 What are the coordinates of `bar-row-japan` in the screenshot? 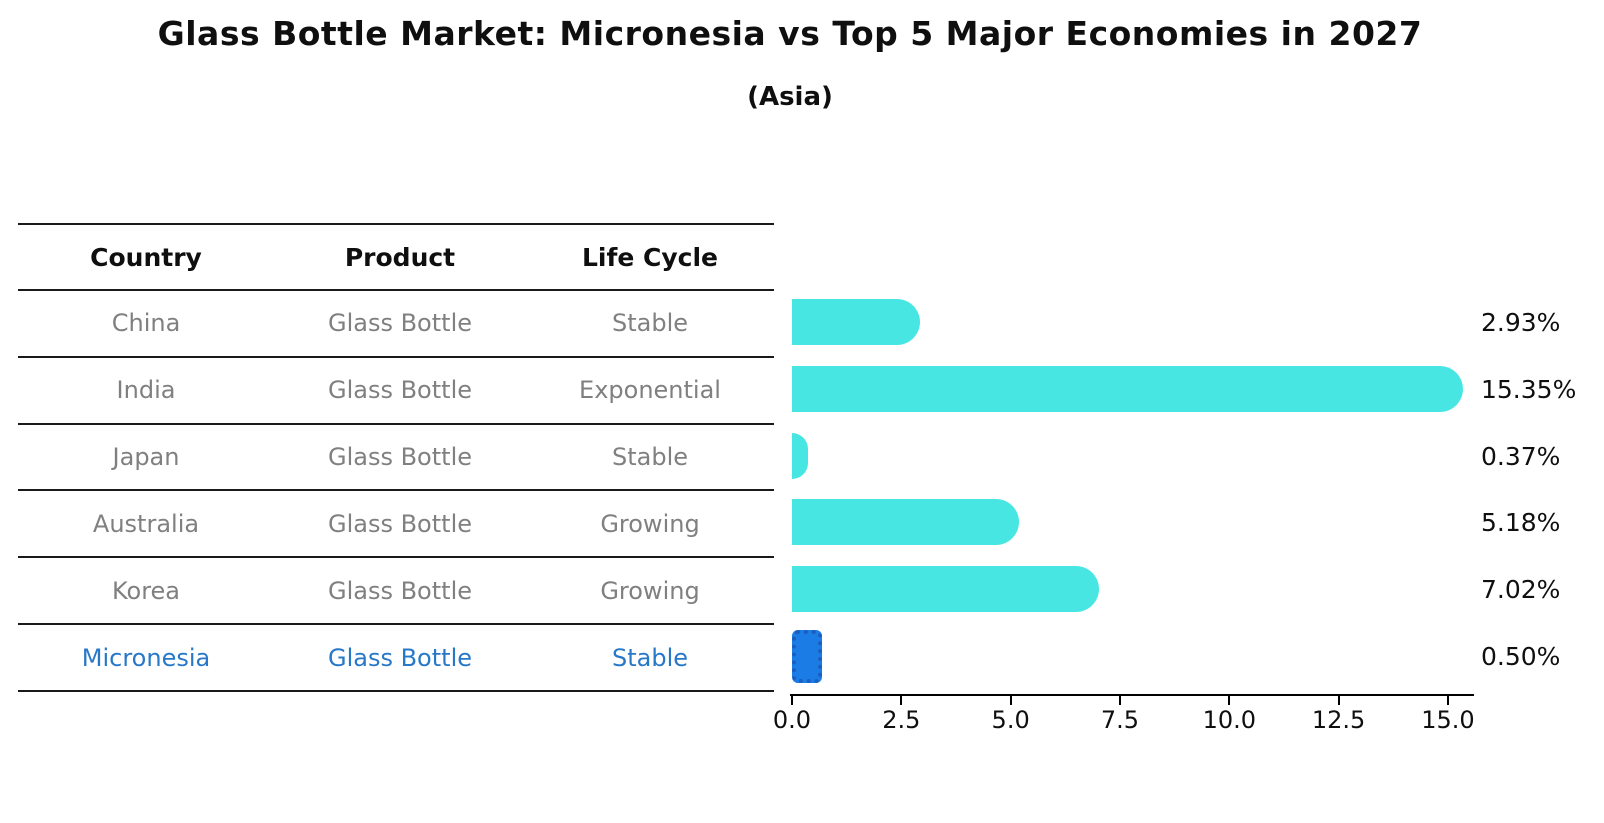 It's located at (1132, 456).